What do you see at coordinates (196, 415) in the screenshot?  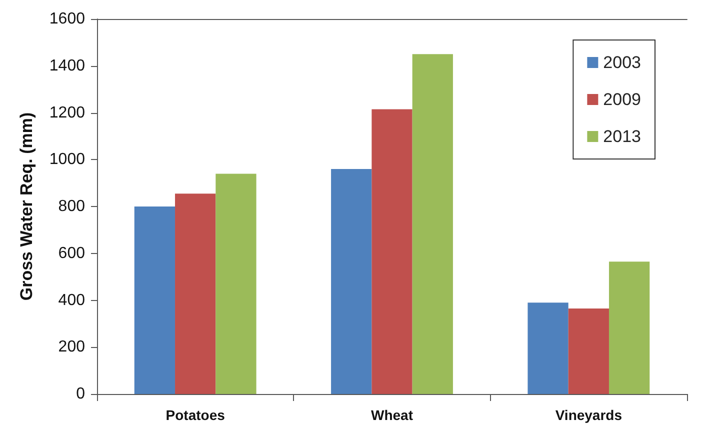 I see `x-tick-label: Potatoes` at bounding box center [196, 415].